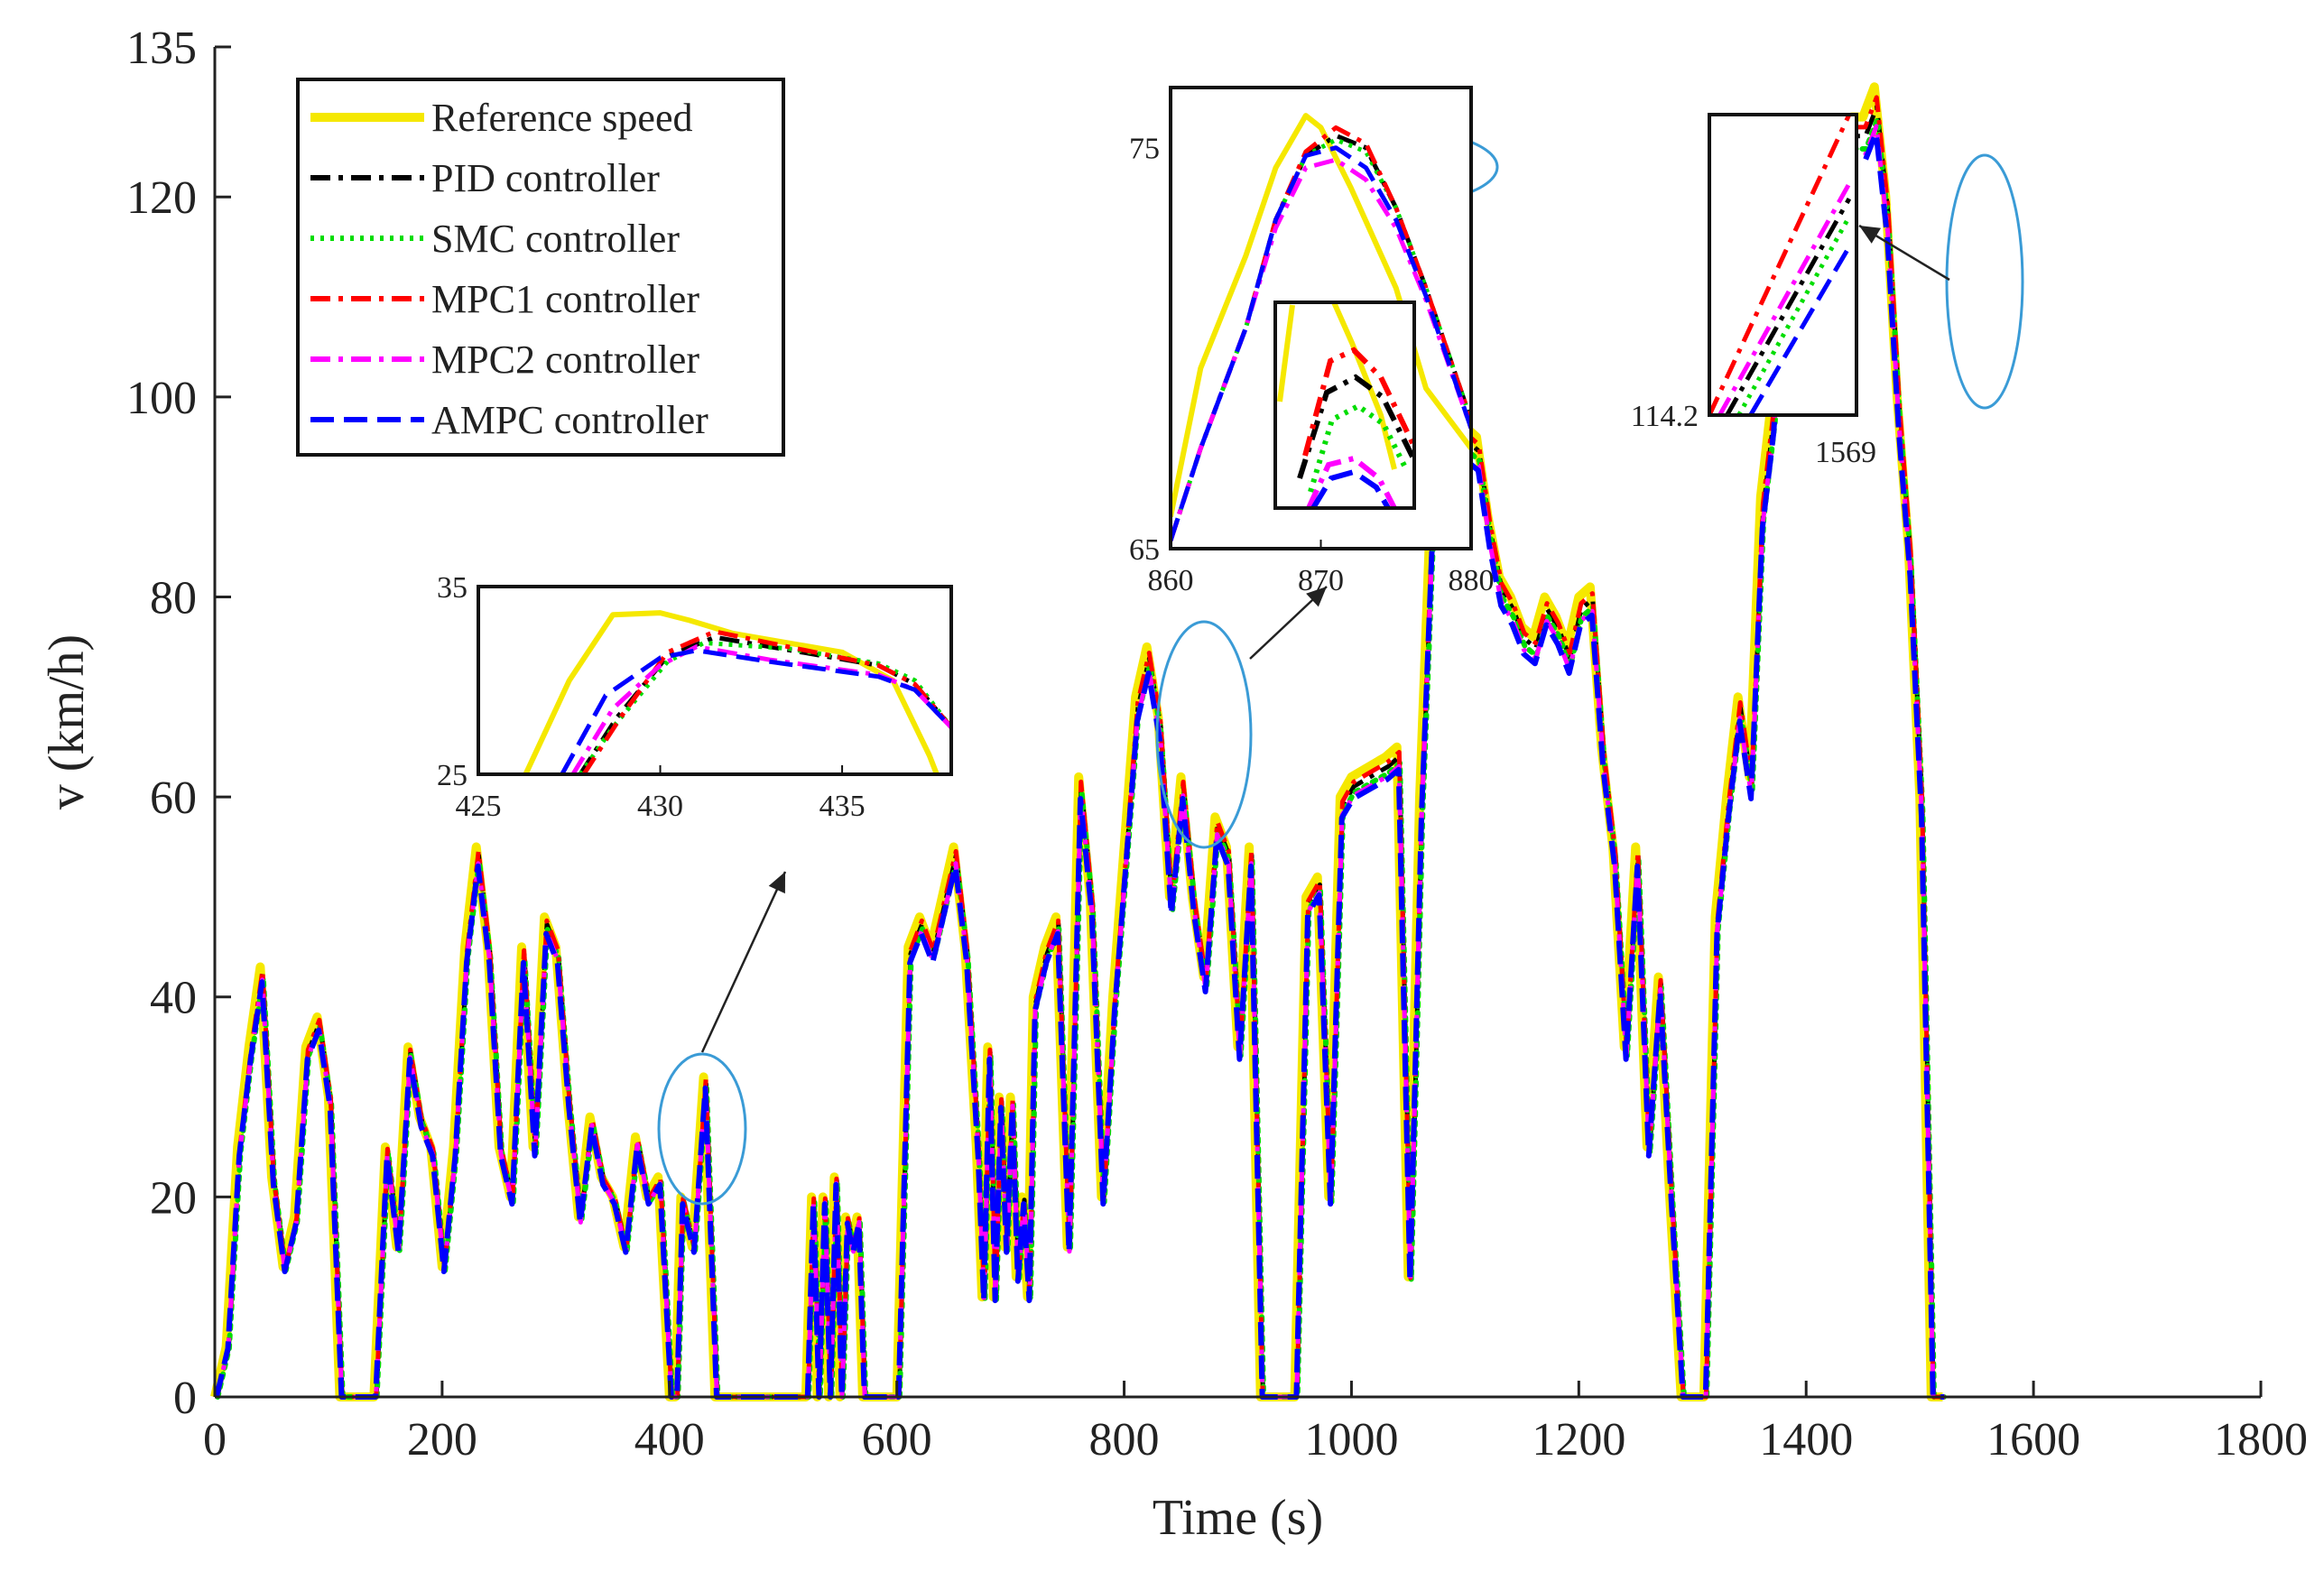 Image resolution: width=2324 pixels, height=1572 pixels. Describe the element at coordinates (453, 588) in the screenshot. I see `inset-y-tick-label: 35` at that location.